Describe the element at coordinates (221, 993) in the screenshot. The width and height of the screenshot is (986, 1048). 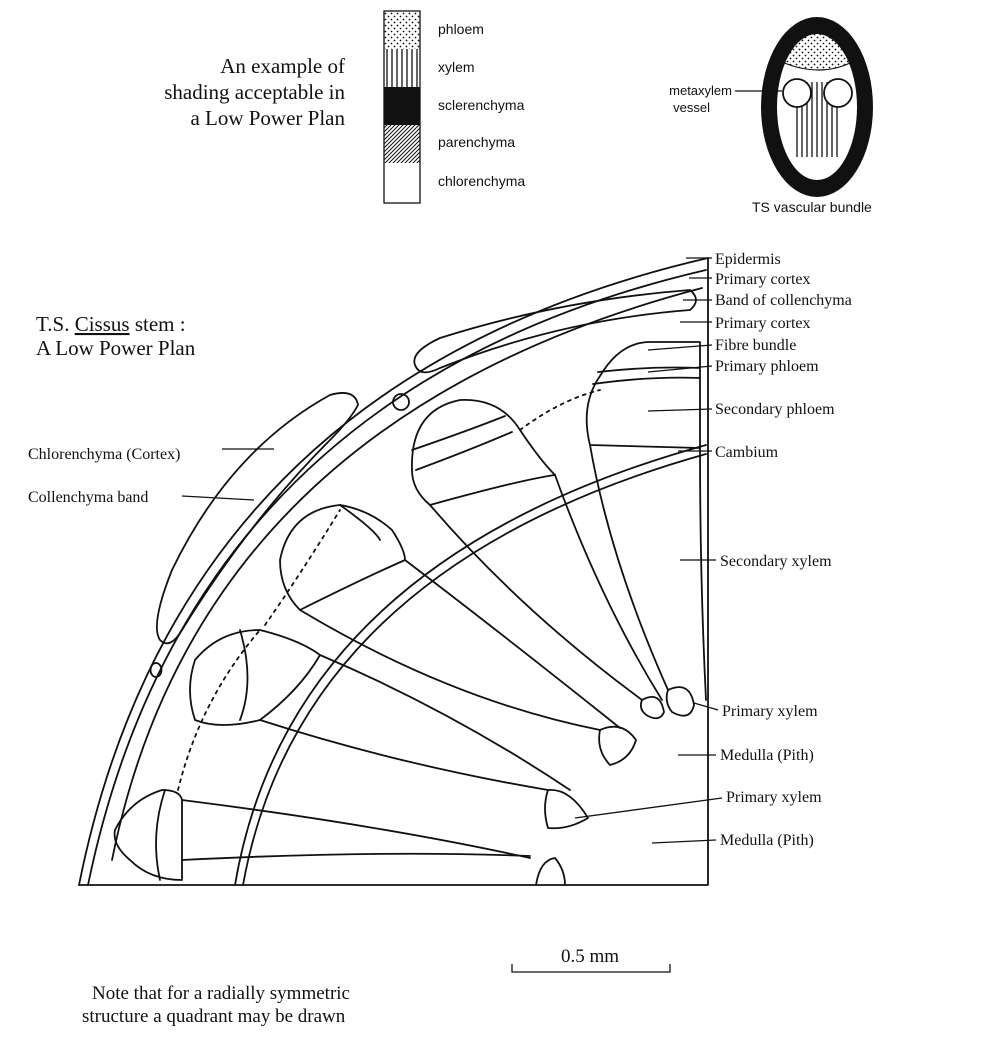
I see `note-line-1: Note that for a radially symmetric` at that location.